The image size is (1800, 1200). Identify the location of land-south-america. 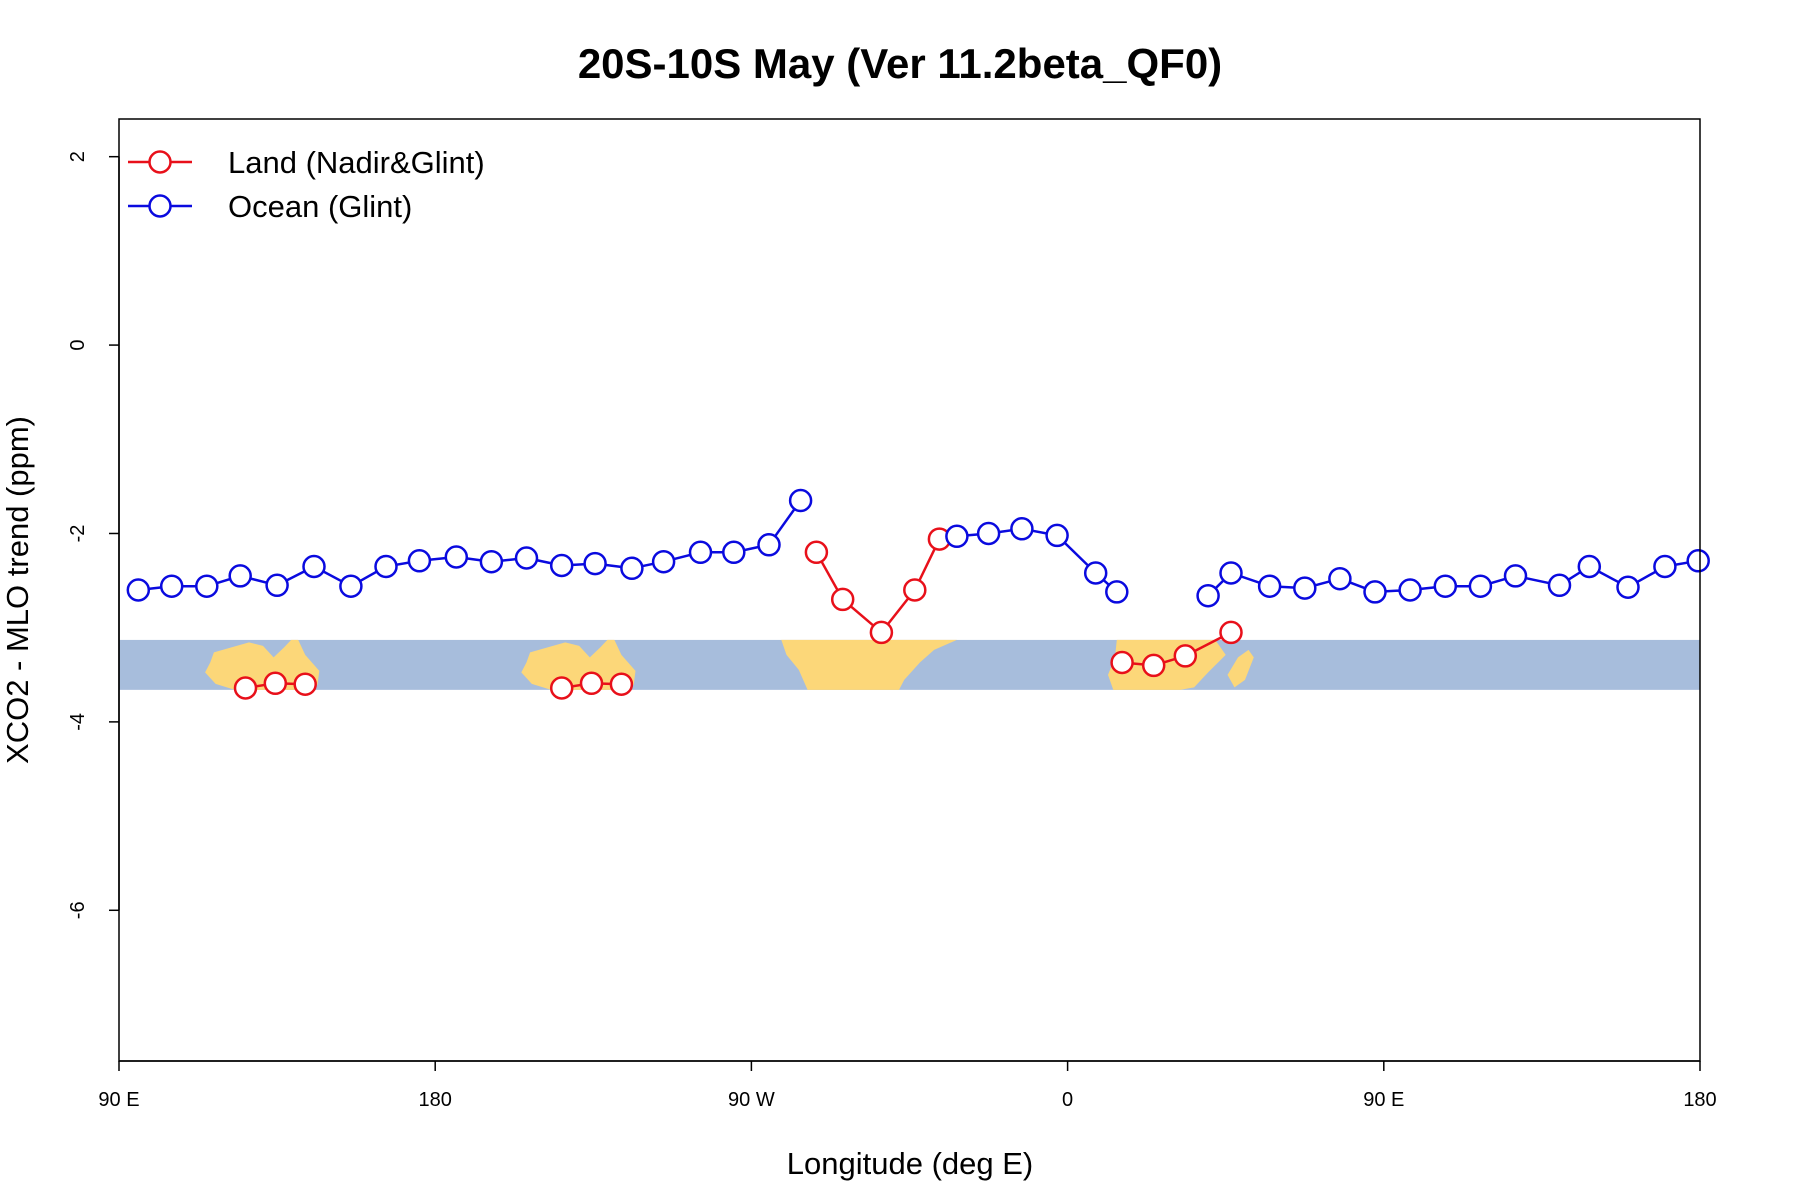
(869, 664).